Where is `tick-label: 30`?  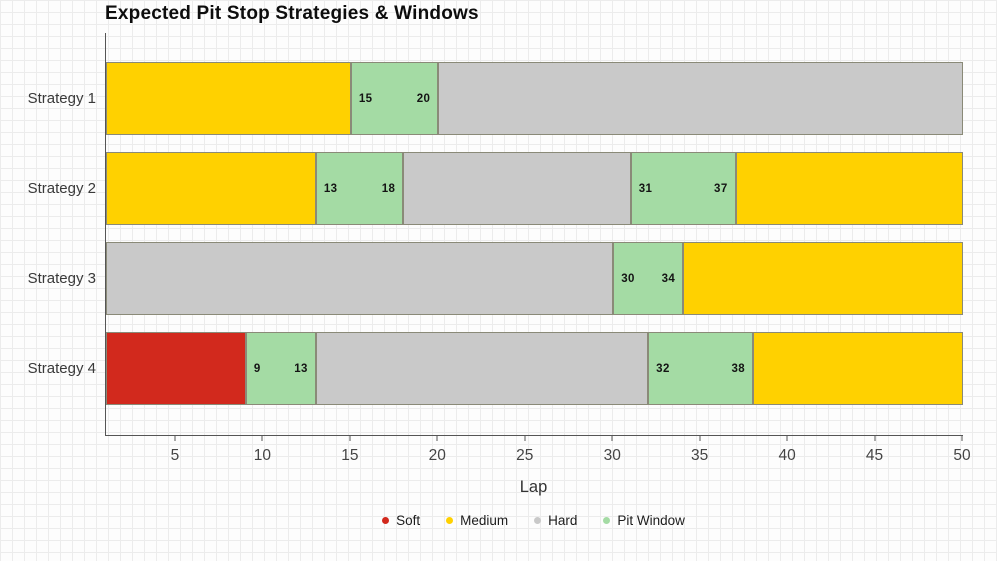
tick-label: 30 is located at coordinates (612, 455).